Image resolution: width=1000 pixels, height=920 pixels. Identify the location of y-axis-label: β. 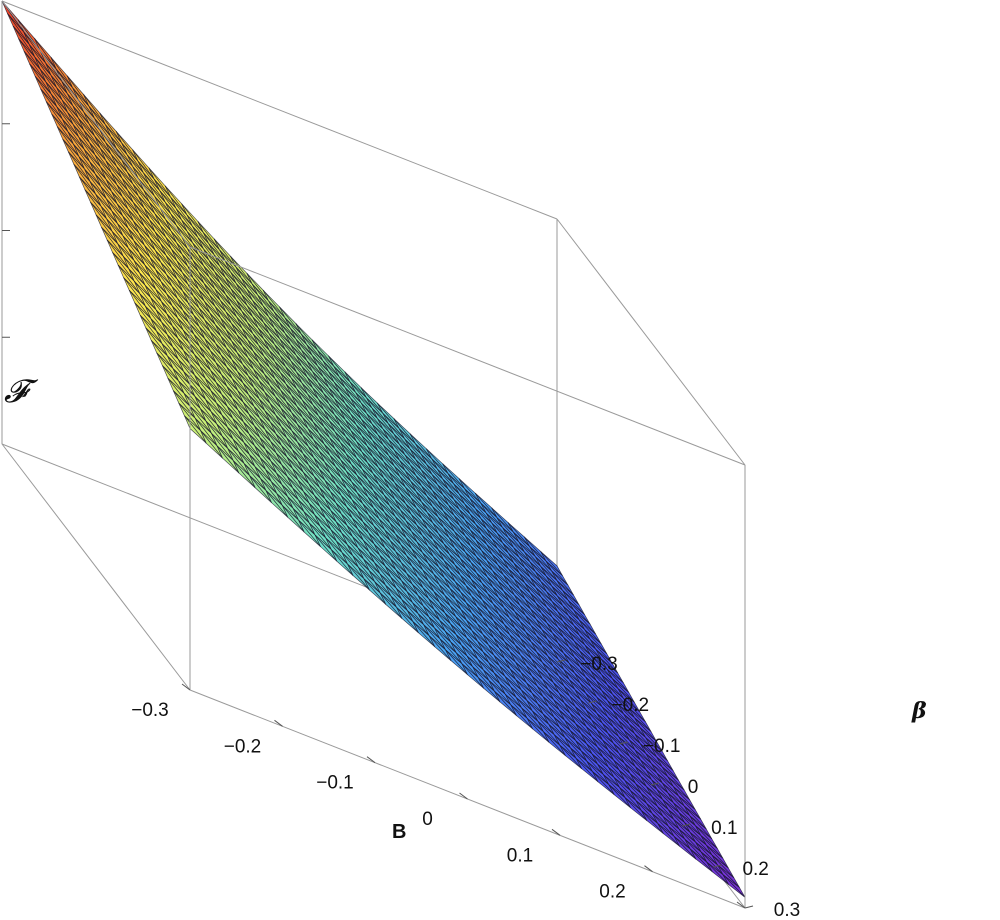
(919, 711).